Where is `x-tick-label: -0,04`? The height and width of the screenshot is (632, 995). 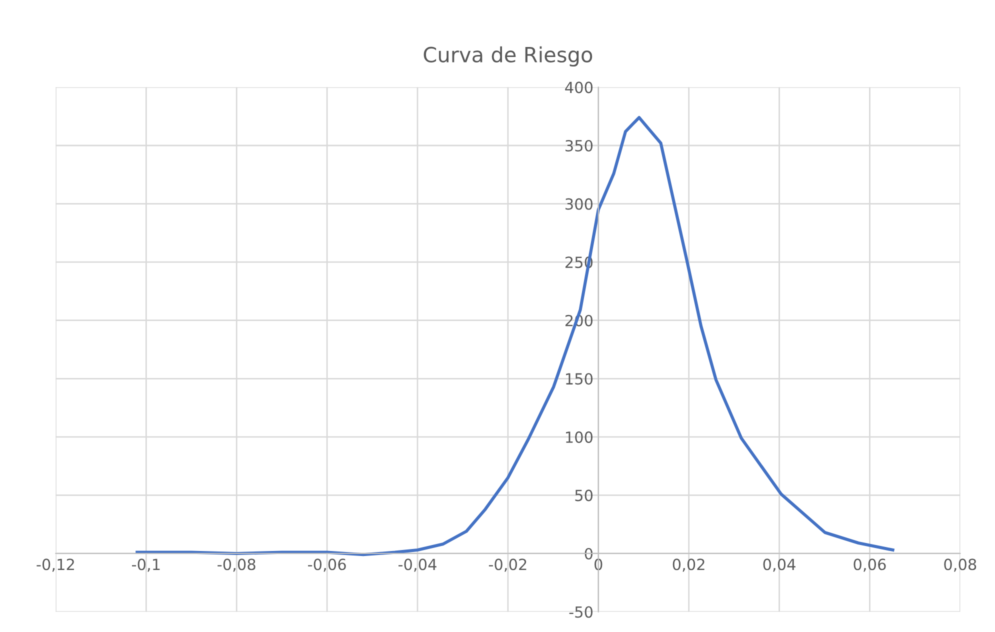 x-tick-label: -0,04 is located at coordinates (417, 565).